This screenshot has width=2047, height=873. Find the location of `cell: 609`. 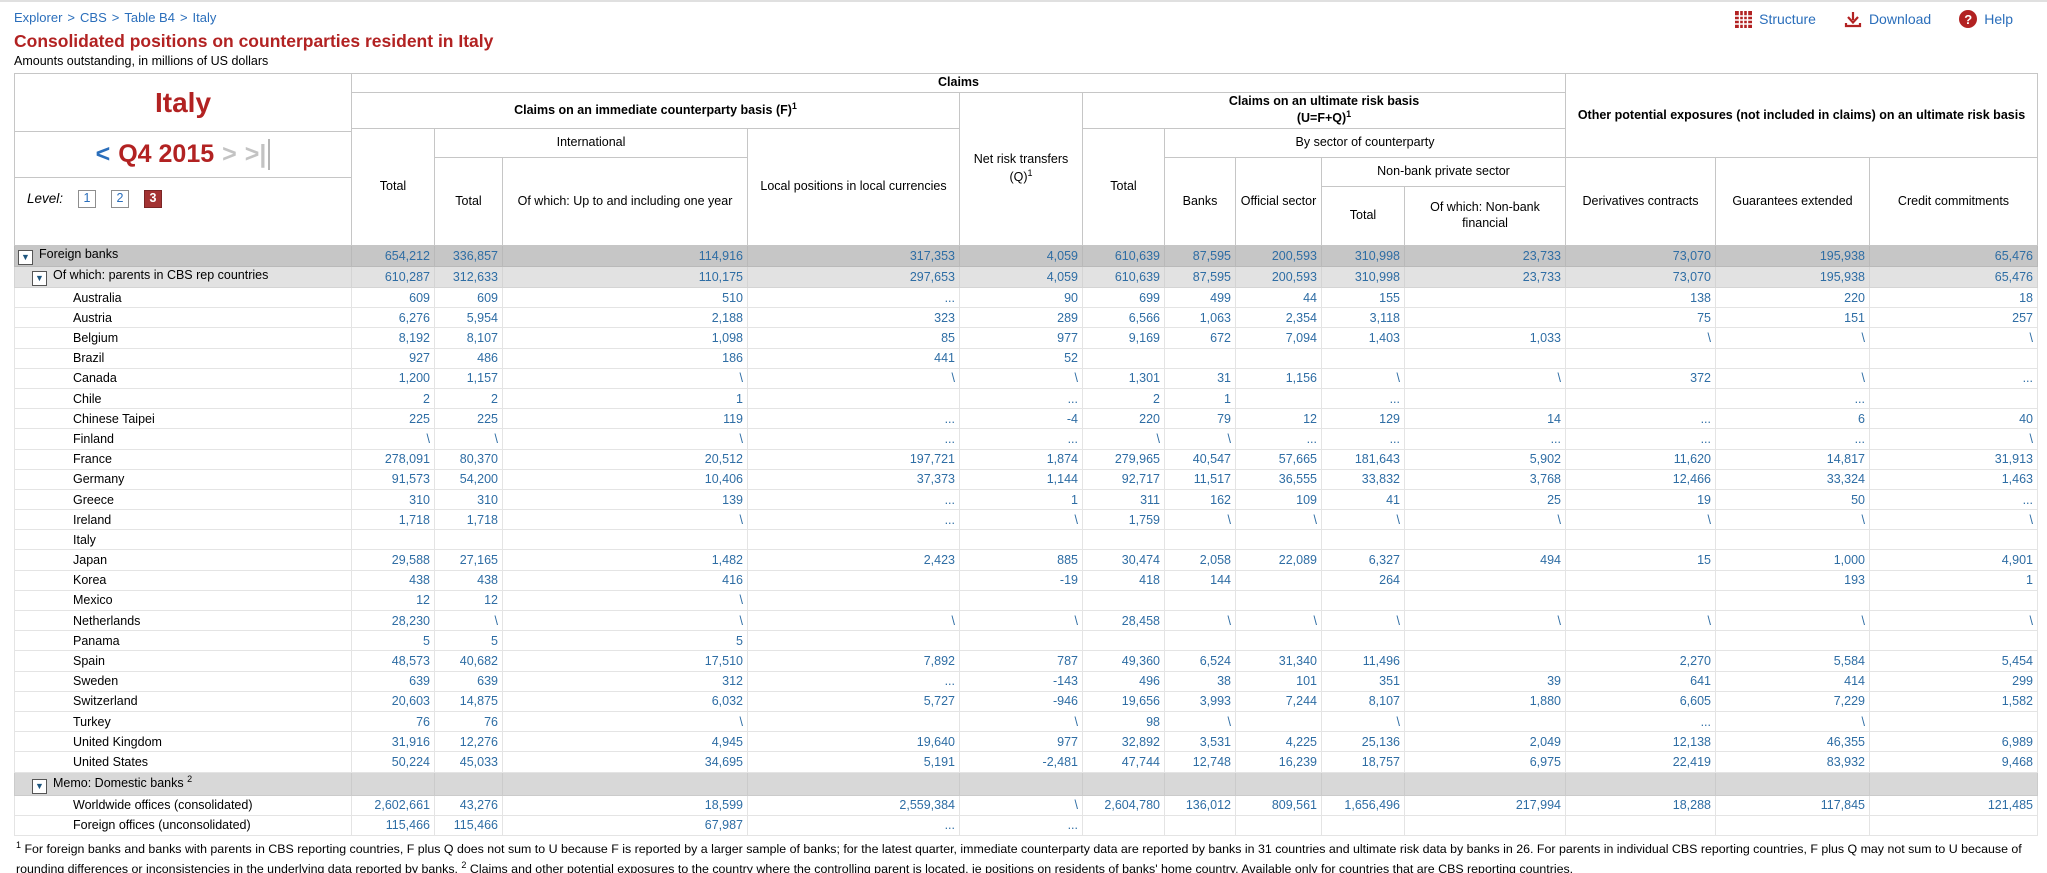

cell: 609 is located at coordinates (468, 298).